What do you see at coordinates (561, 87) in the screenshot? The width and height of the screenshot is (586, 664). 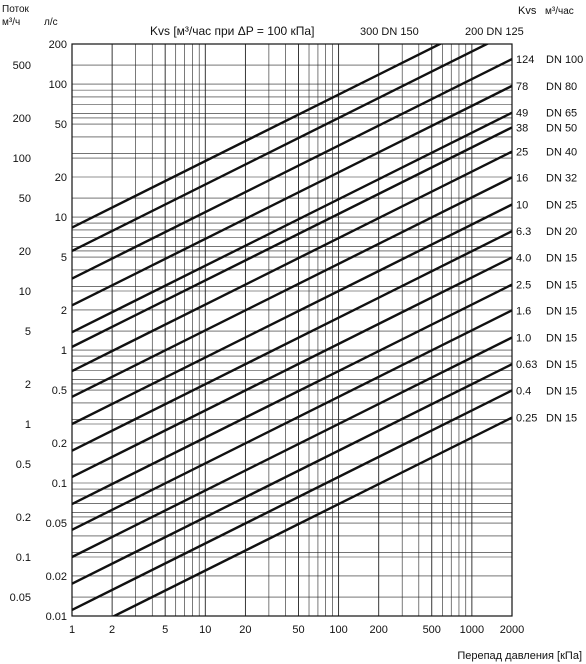 I see `series-dn-label: DN 80` at bounding box center [561, 87].